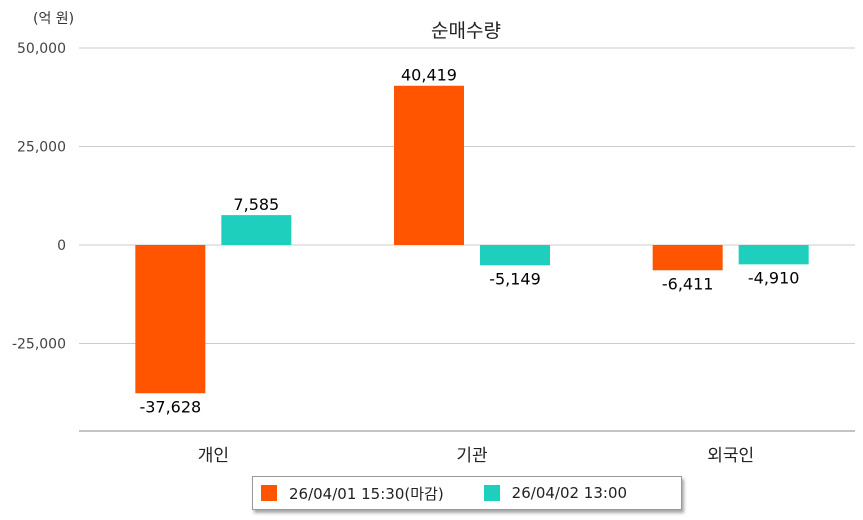  I want to click on data-label: 7,585, so click(256, 204).